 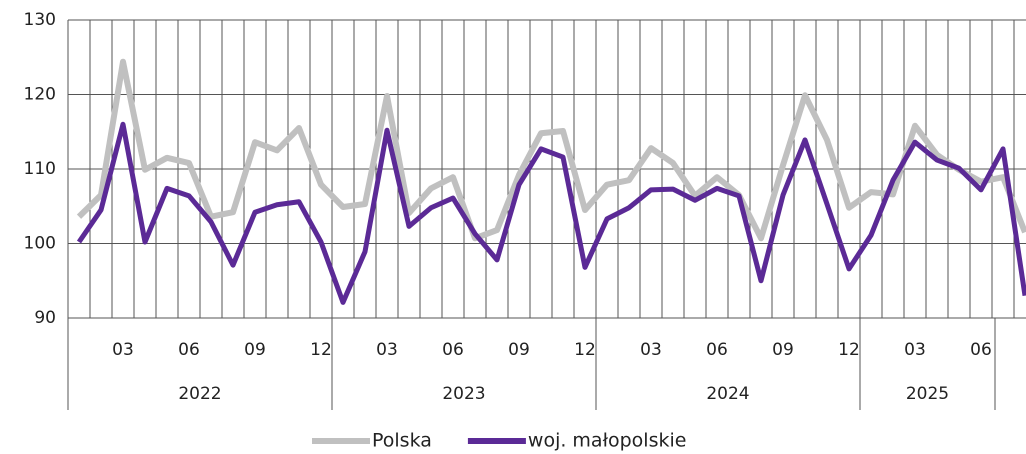 I want to click on year-label: 2025, so click(x=927, y=394).